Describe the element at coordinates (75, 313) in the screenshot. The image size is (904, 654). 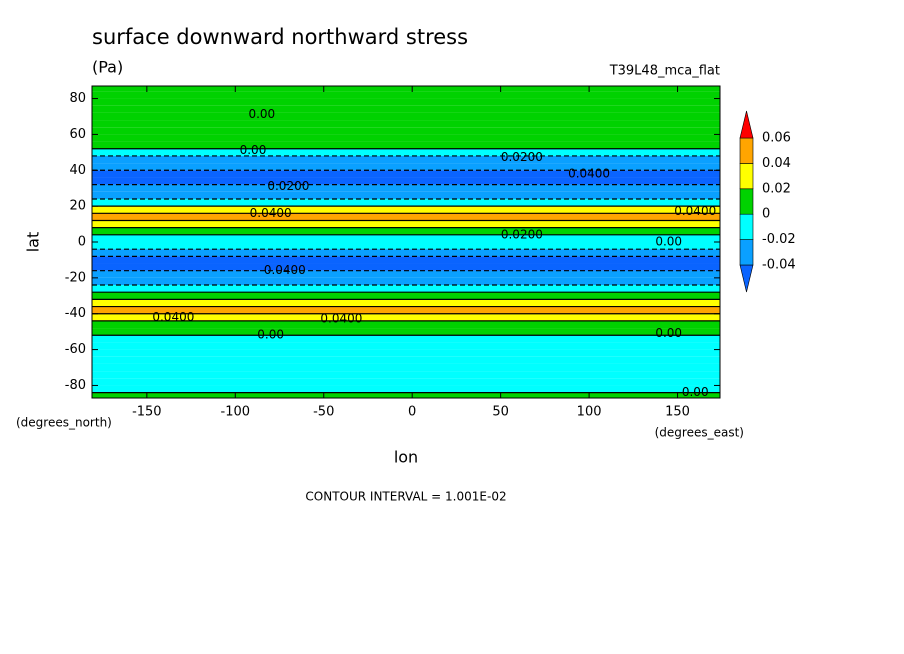
I see `y-tick-label: -40` at that location.